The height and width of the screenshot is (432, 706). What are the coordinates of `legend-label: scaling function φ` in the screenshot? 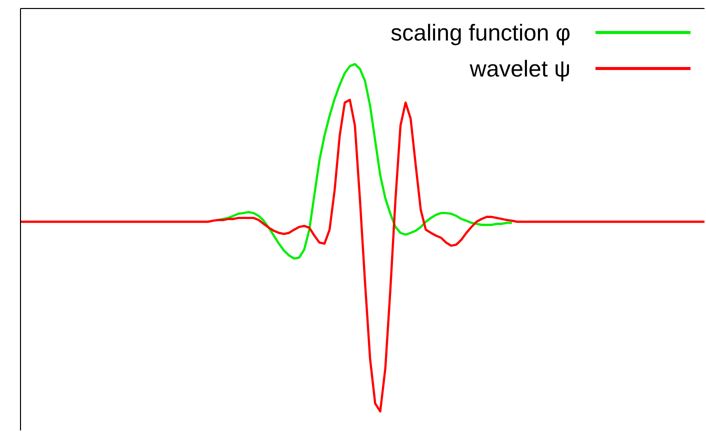 It's located at (480, 33).